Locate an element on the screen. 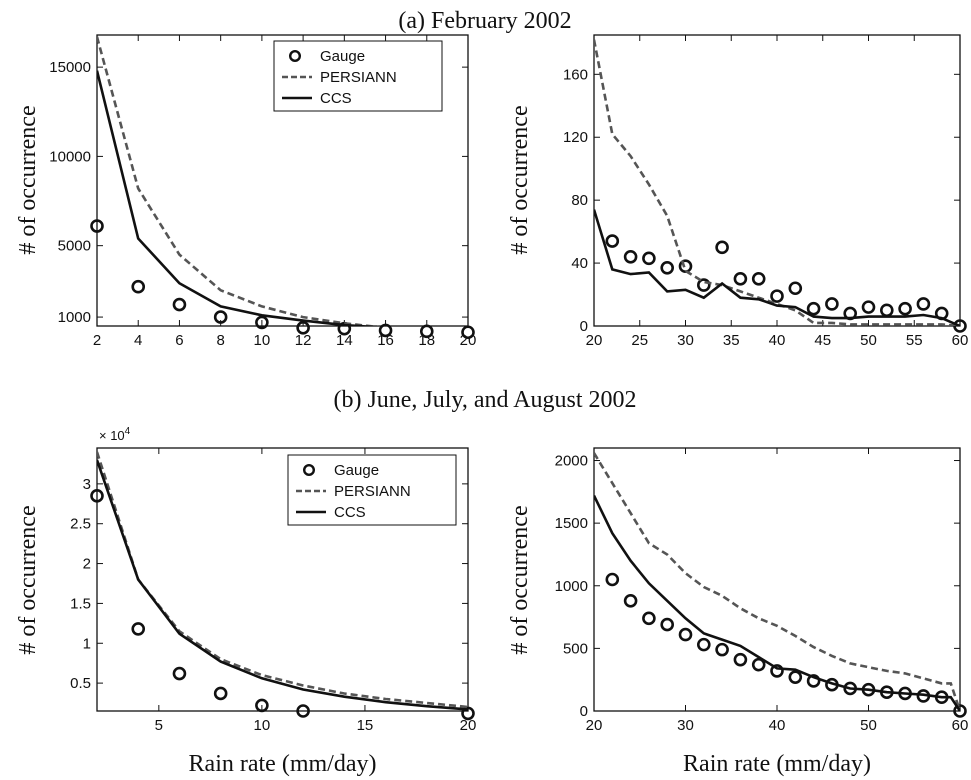  y-tick-label: 80 is located at coordinates (579, 200).